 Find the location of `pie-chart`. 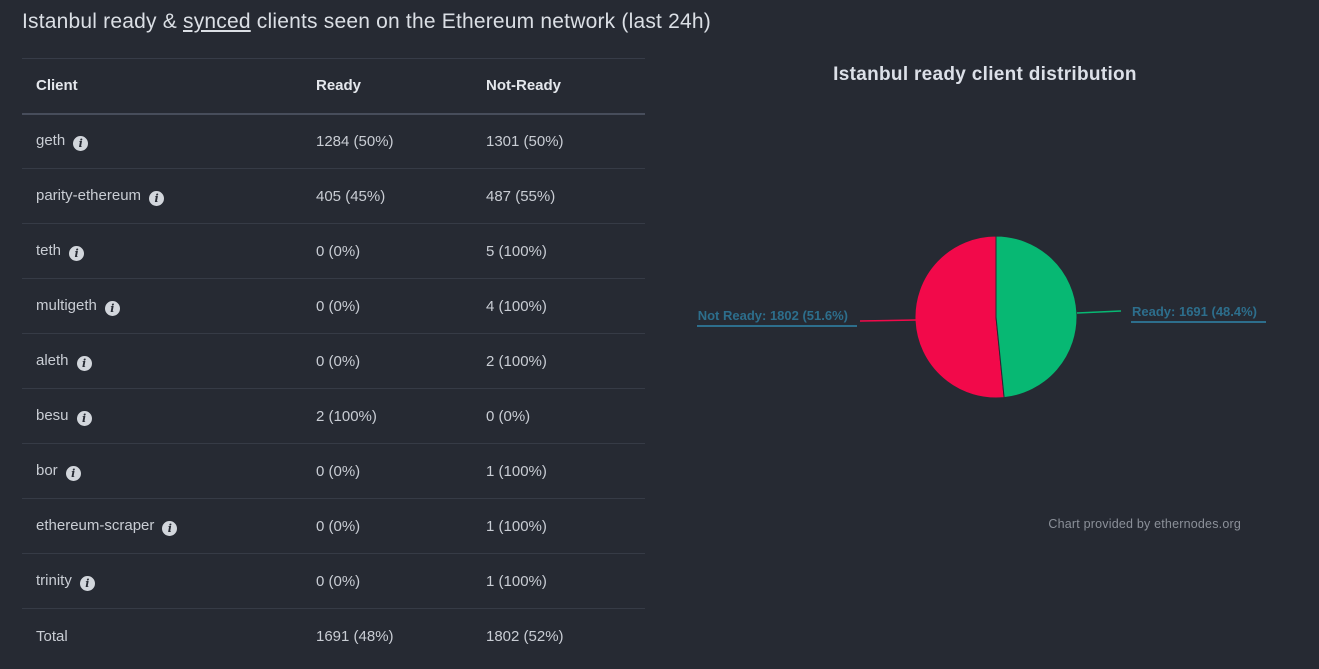

pie-chart is located at coordinates (990, 317).